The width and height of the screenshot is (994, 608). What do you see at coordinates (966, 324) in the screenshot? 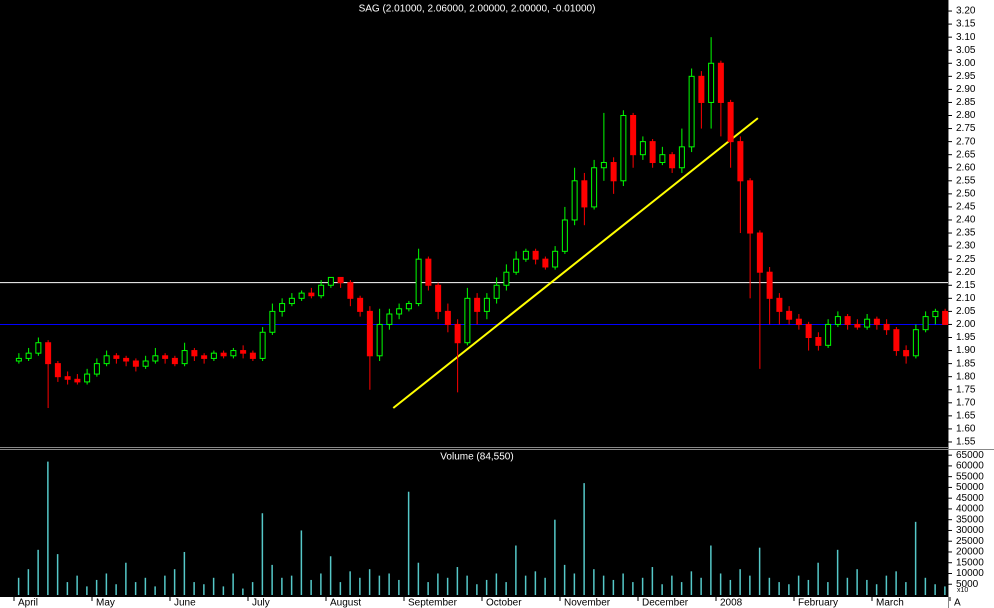
I see `y-tick-label: 2.00` at bounding box center [966, 324].